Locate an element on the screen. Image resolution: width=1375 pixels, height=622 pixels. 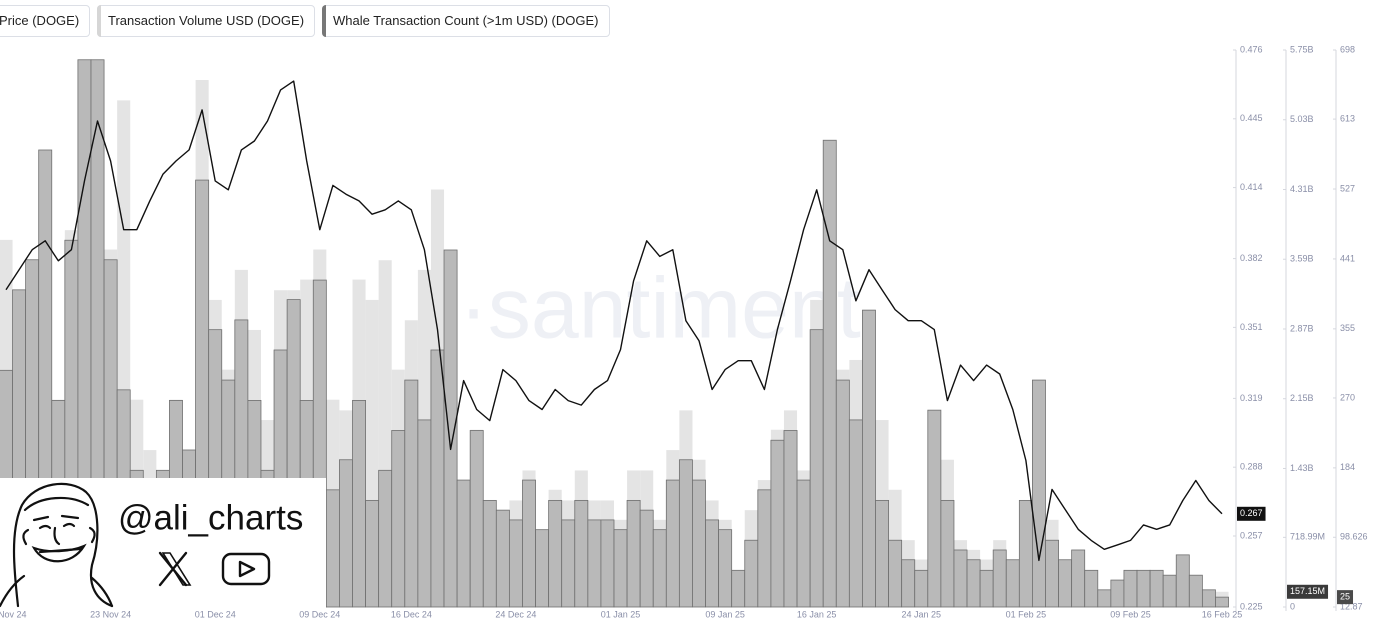
x-tick-label: 09 Feb 25 is located at coordinates (1130, 614).